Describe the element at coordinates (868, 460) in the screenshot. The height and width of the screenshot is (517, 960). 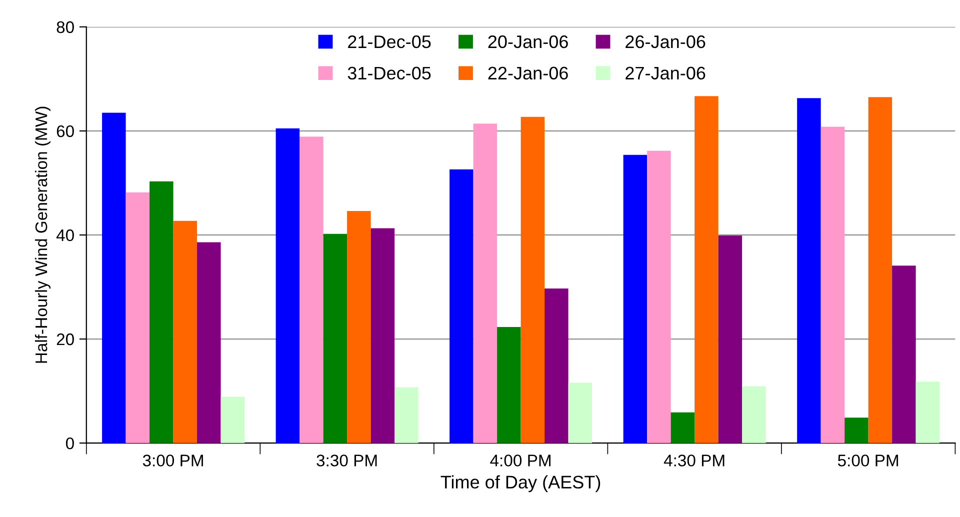
I see `x-tick-label: 5:00 PM` at that location.